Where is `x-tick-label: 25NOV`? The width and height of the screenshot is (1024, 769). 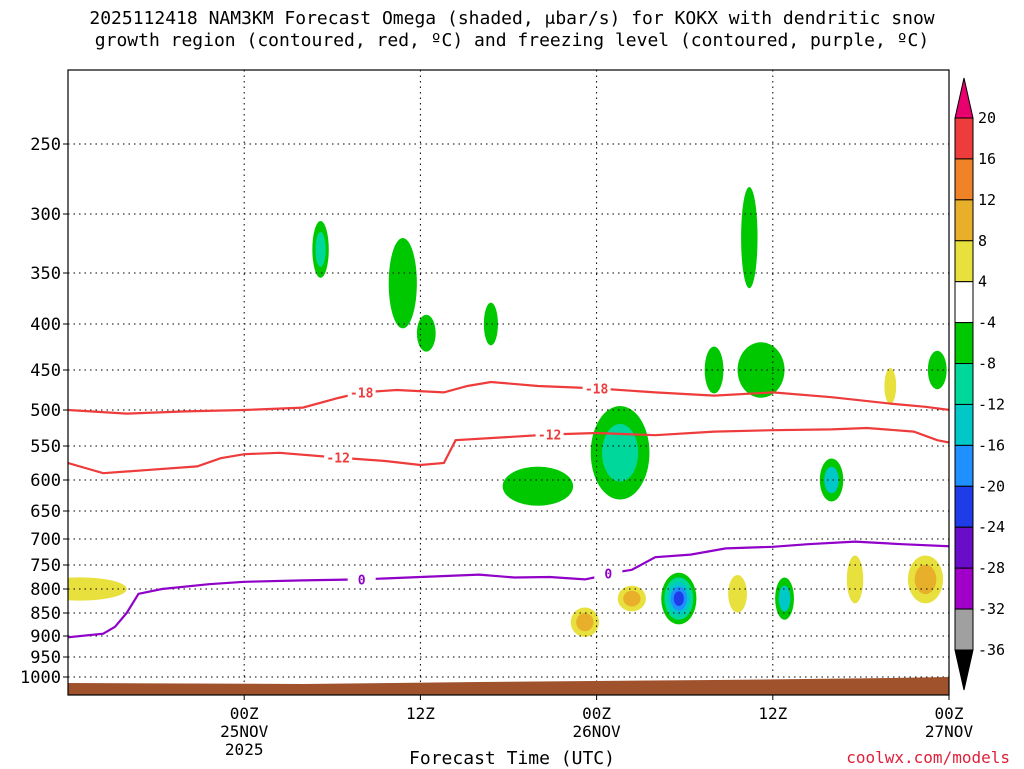
x-tick-label: 25NOV is located at coordinates (244, 731).